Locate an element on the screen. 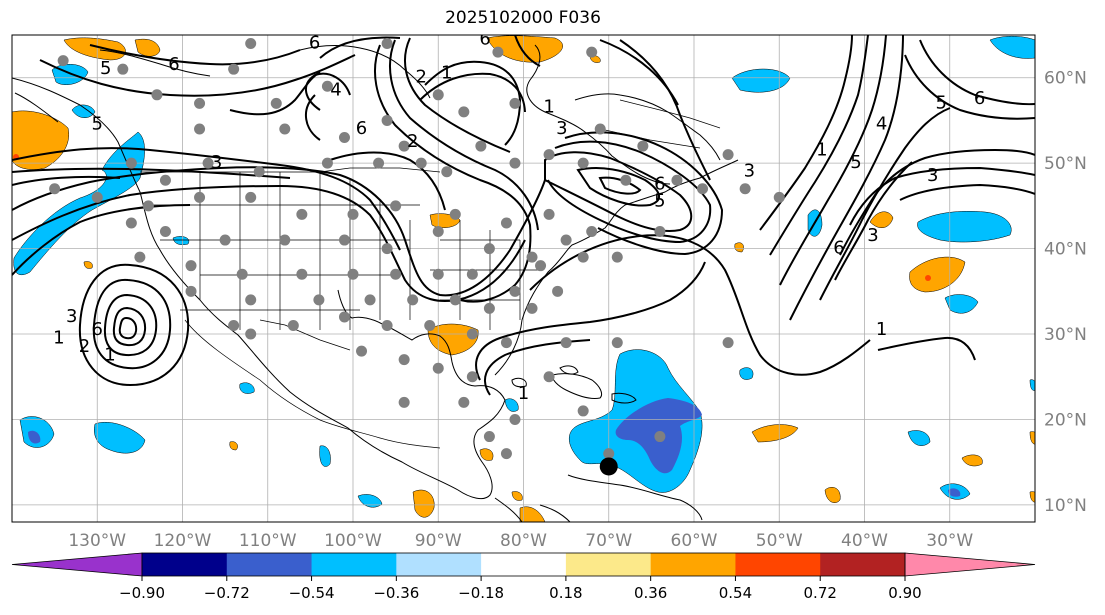 The height and width of the screenshot is (615, 1105). longitude-label: 40°W is located at coordinates (864, 541).